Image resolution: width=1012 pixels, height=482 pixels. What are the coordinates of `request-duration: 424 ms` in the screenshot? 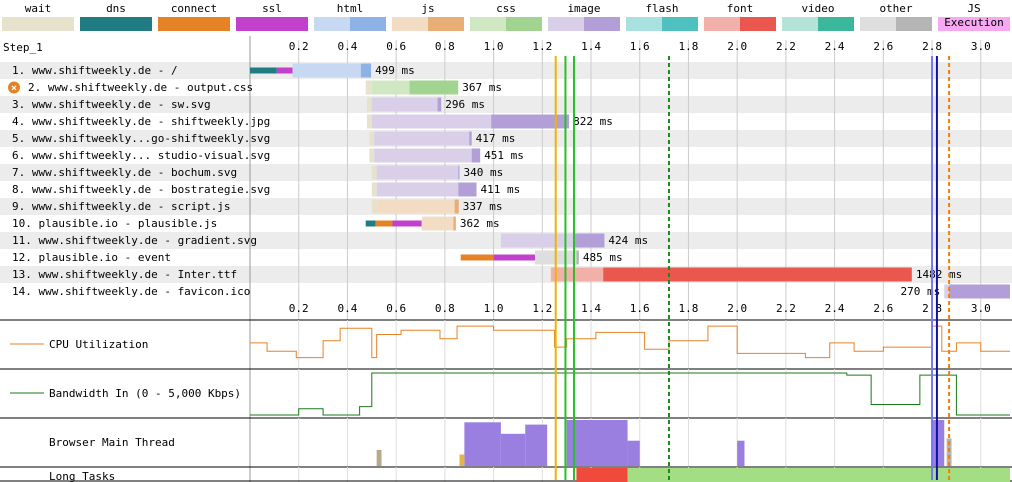 It's located at (628, 240).